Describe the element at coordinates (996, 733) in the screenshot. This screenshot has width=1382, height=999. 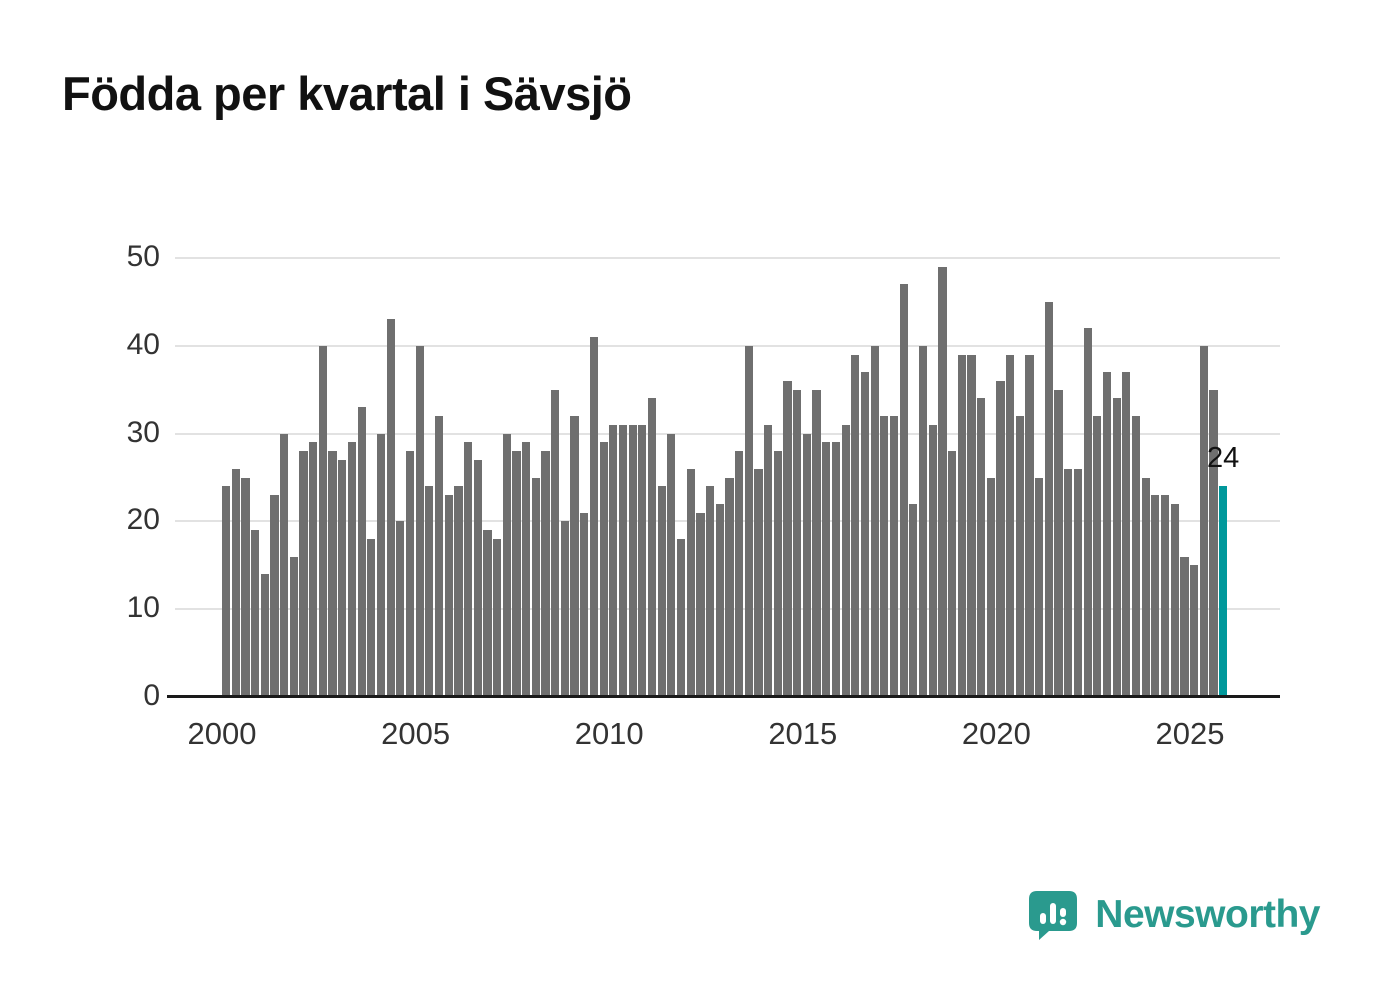
I see `x-tick-label: 2020` at that location.